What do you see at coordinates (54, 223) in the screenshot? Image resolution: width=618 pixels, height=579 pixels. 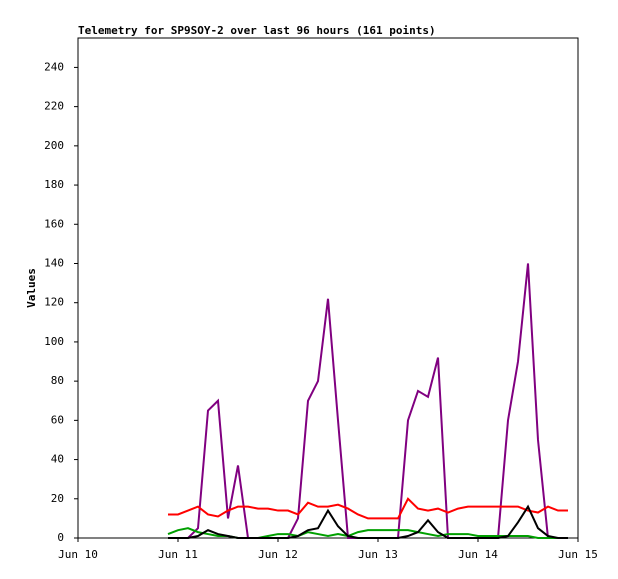 I see `y-tick-label: 160` at bounding box center [54, 223].